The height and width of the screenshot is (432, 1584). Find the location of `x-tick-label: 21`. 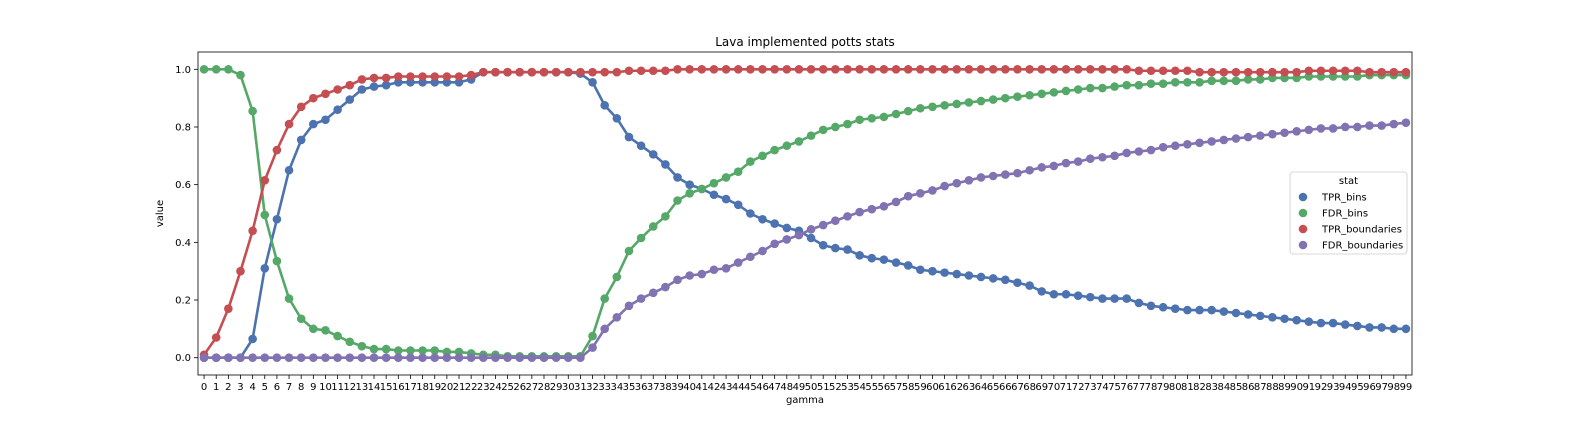

x-tick-label: 21 is located at coordinates (459, 387).